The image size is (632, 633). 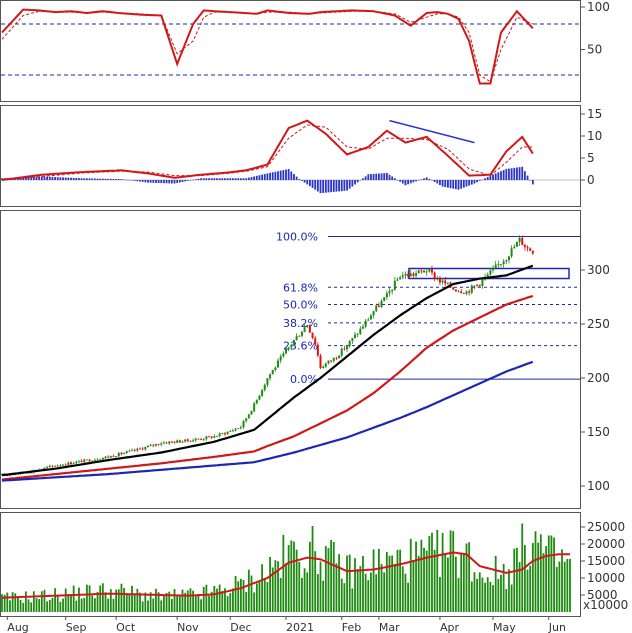 I want to click on macd-line, so click(x=267, y=150).